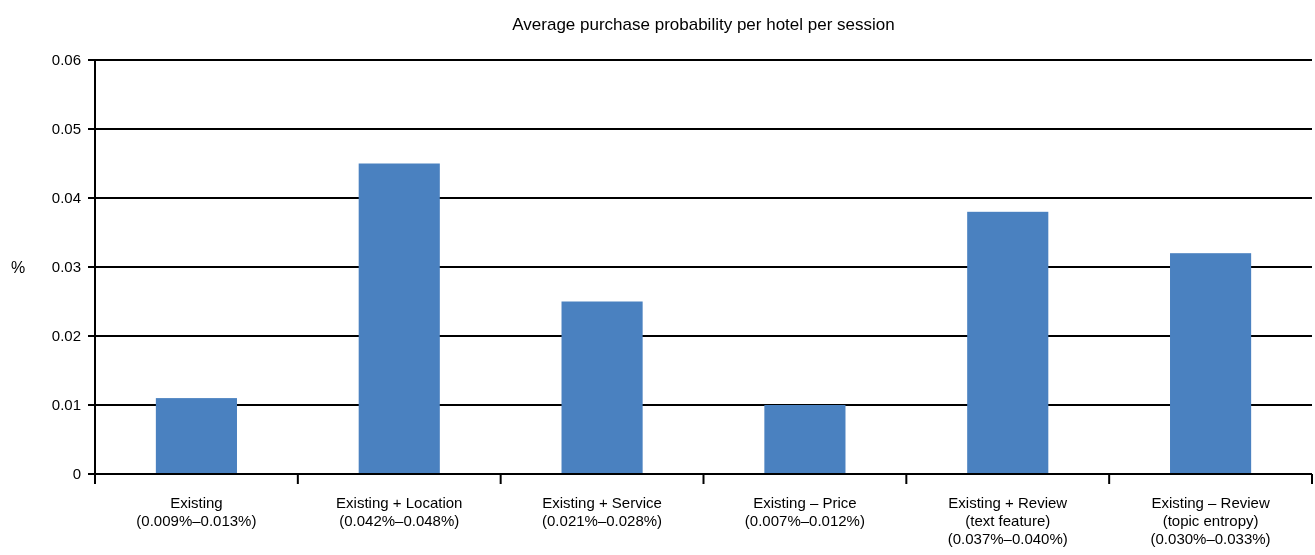 The width and height of the screenshot is (1315, 555). What do you see at coordinates (66, 129) in the screenshot?
I see `y-tick-label: 0.05` at bounding box center [66, 129].